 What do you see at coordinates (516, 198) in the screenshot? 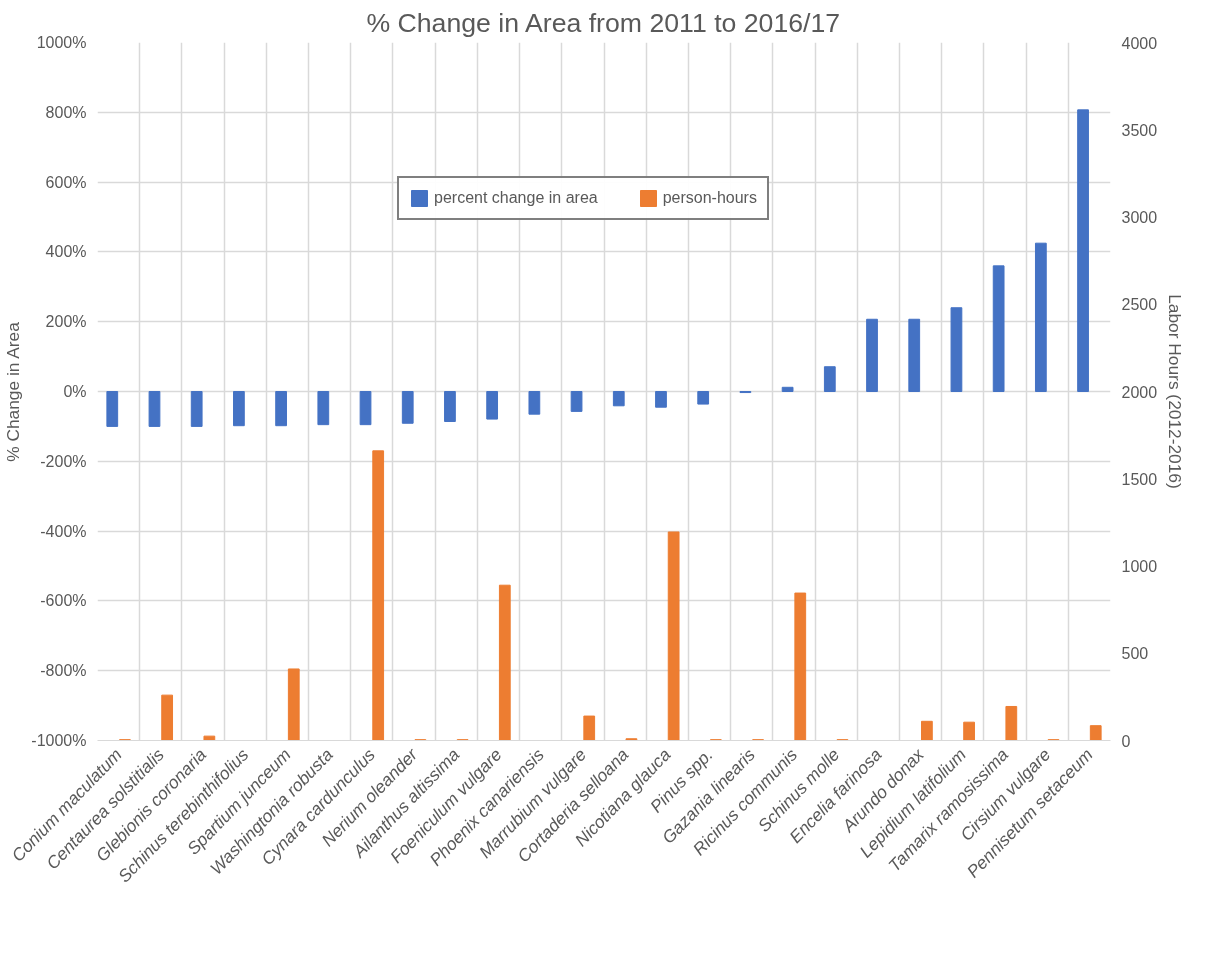
I see `legend-label: percent change in area` at bounding box center [516, 198].